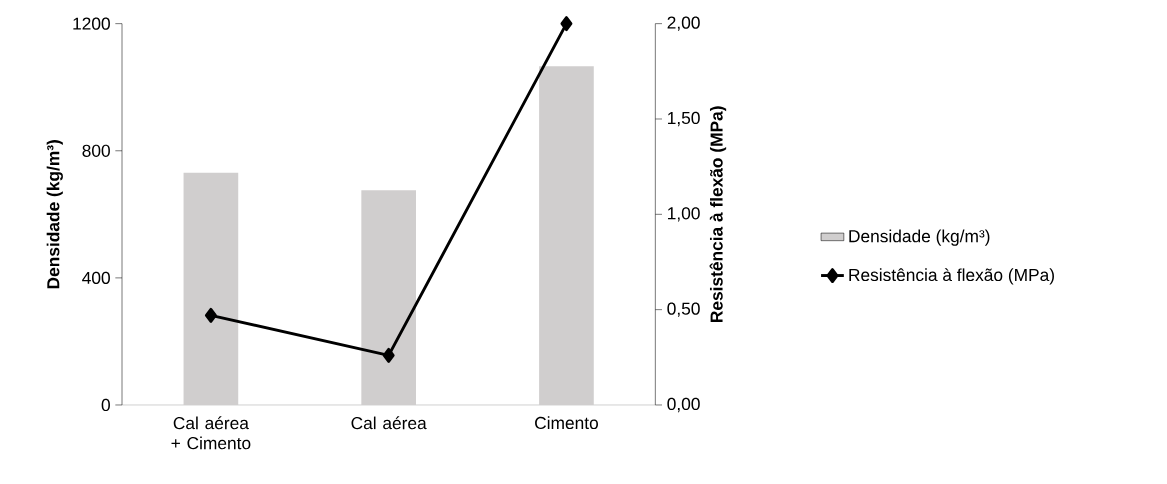  What do you see at coordinates (684, 214) in the screenshot?
I see `y2-tick-label: 1,00` at bounding box center [684, 214].